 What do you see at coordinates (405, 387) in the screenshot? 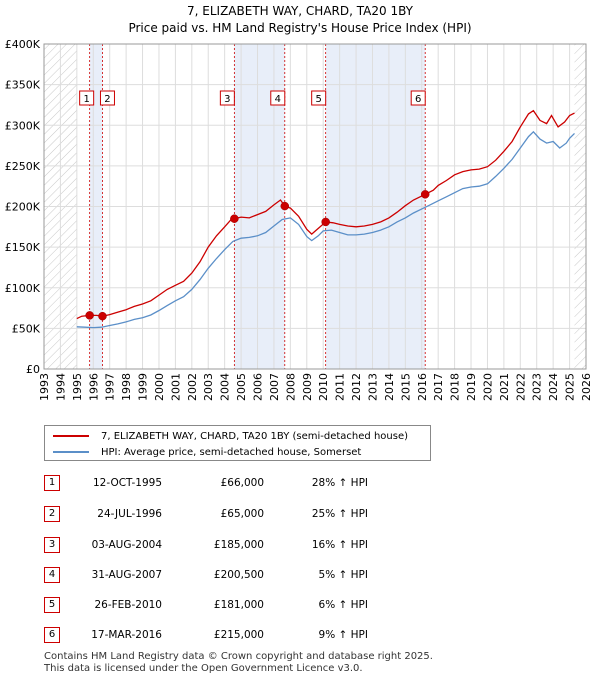
I see `x-tick-label: 2015` at bounding box center [405, 387].